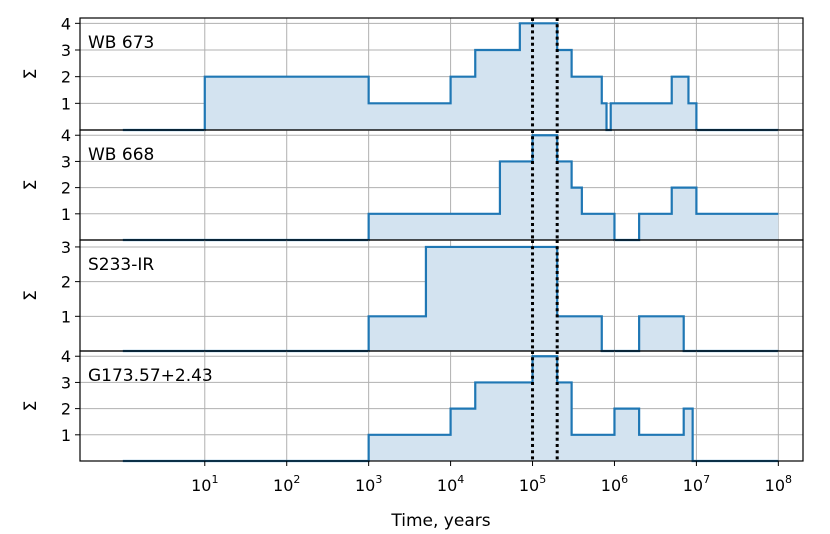  I want to click on x-tick-label: 10³, so click(368, 484).